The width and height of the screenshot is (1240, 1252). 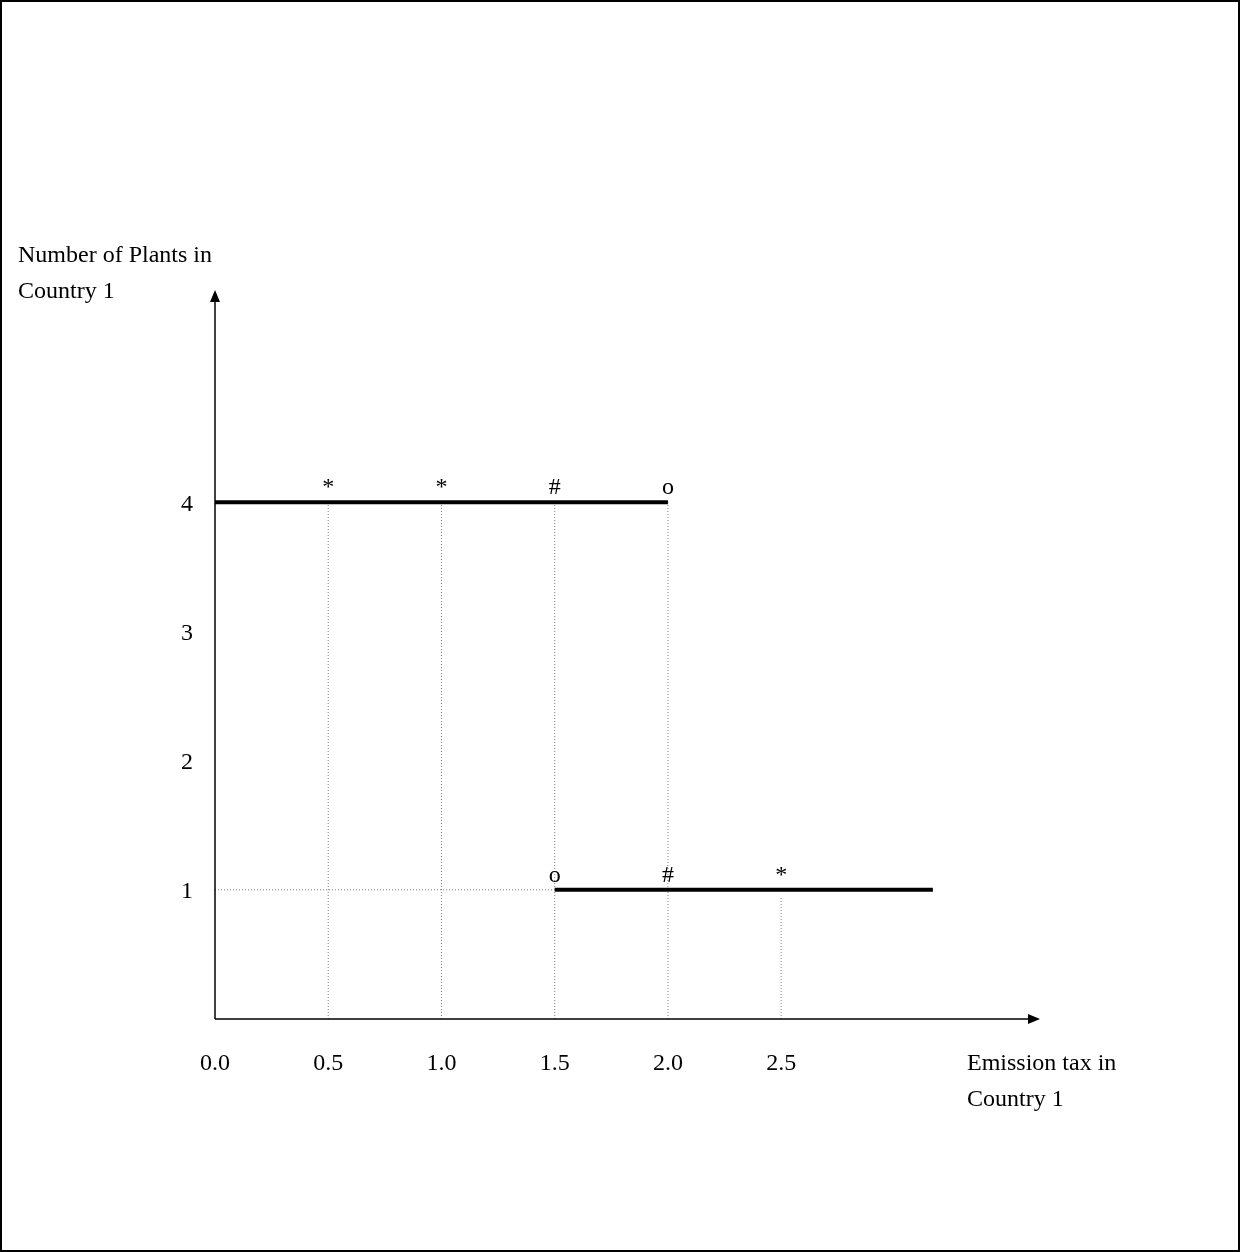 What do you see at coordinates (1042, 1080) in the screenshot?
I see `x-axis-title: Emission tax in Country 1` at bounding box center [1042, 1080].